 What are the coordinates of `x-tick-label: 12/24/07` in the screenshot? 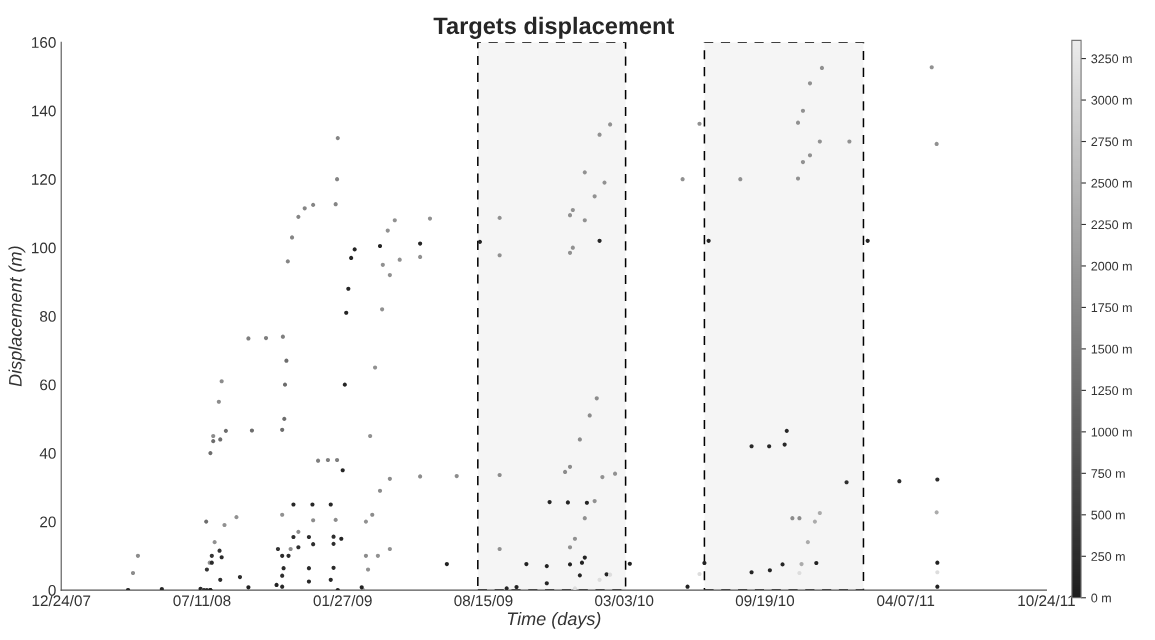 It's located at (61, 600).